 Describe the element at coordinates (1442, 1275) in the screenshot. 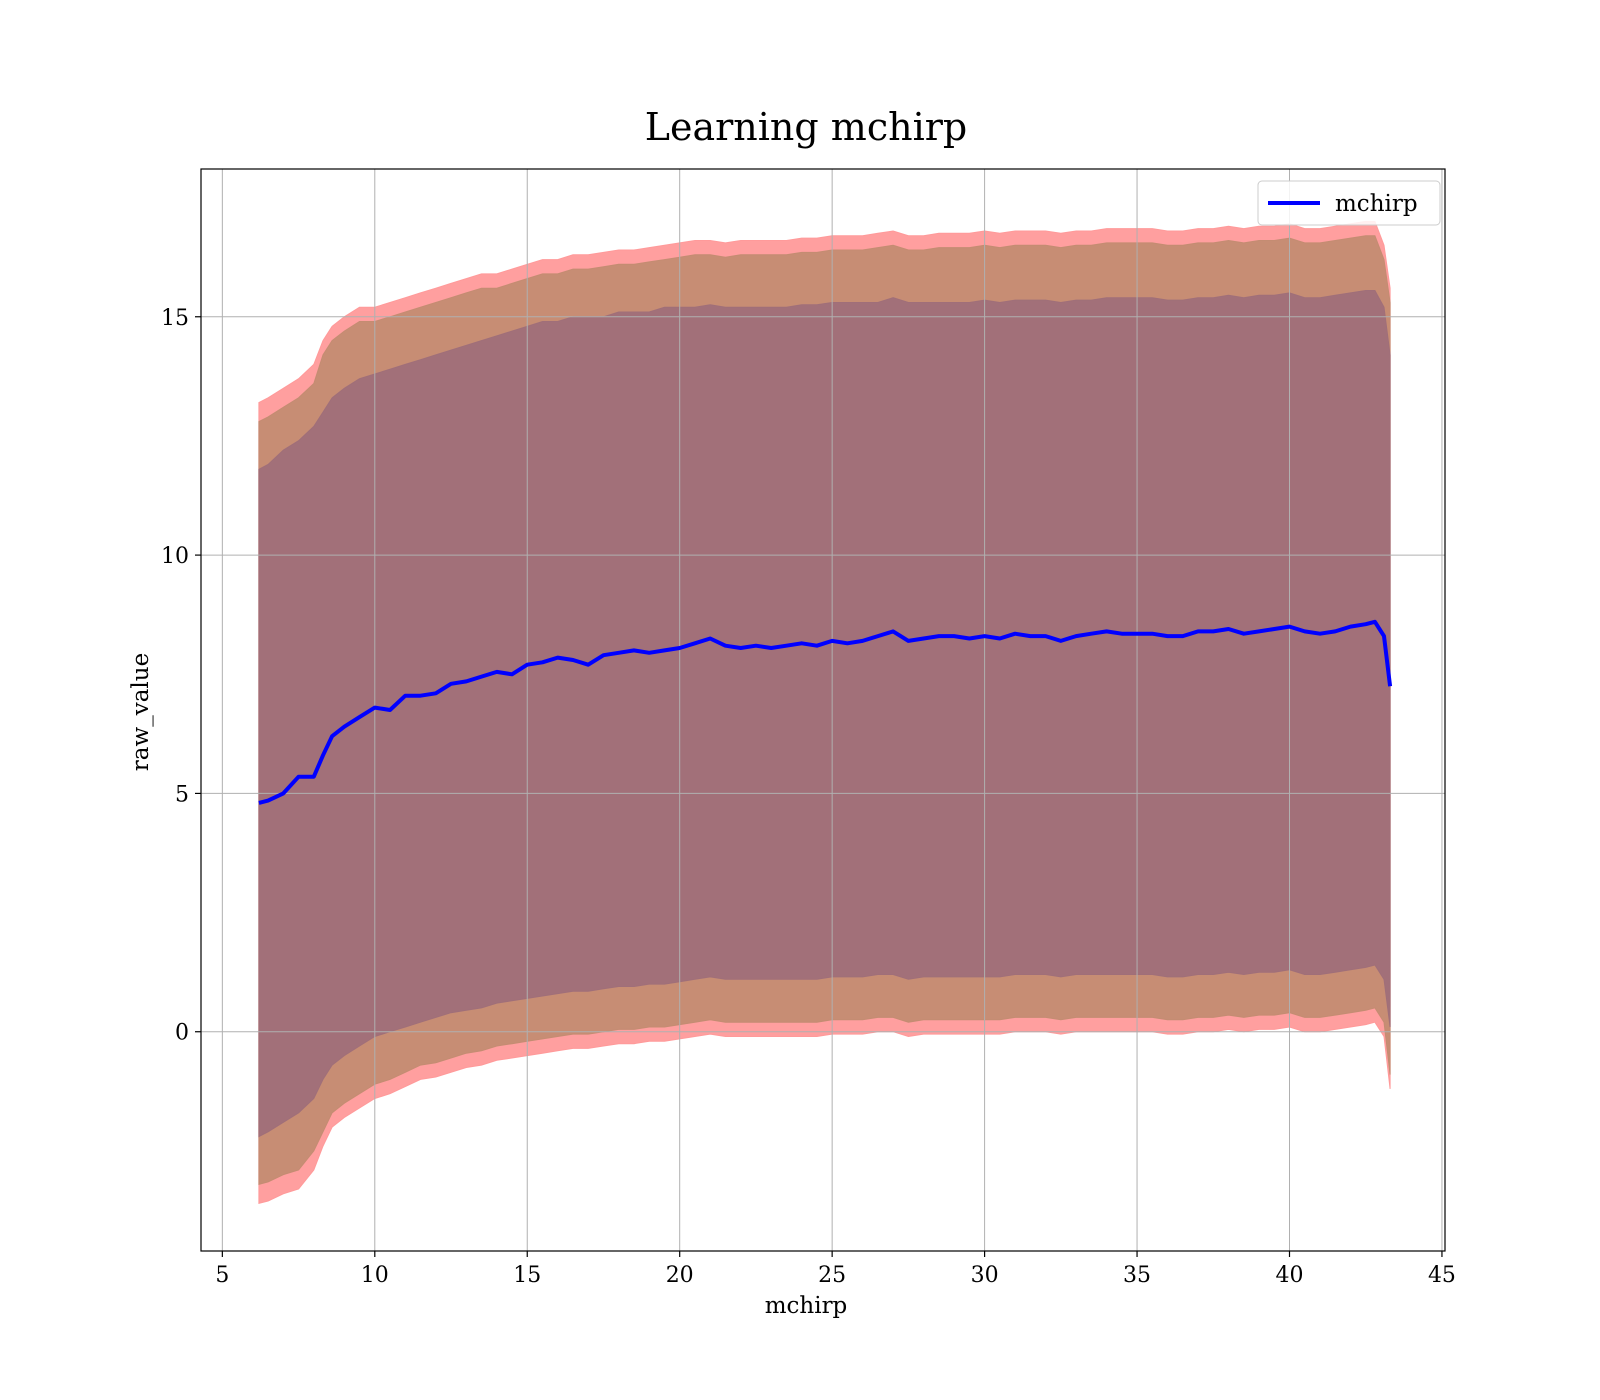

I see `x-tick-label: 45` at that location.